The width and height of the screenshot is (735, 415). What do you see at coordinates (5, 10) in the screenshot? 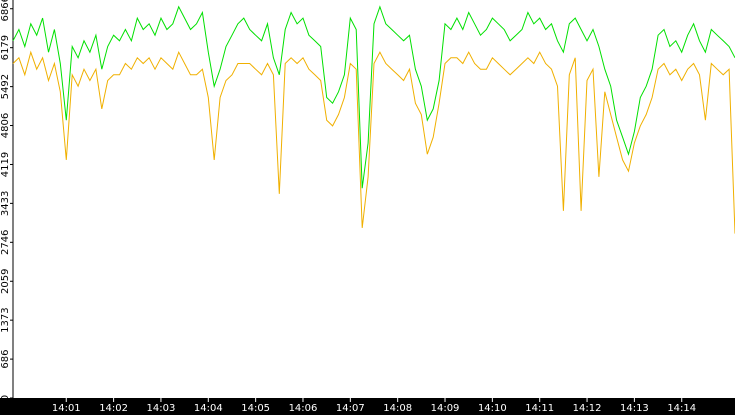
I see `y-tick-label: 6866` at bounding box center [5, 10].